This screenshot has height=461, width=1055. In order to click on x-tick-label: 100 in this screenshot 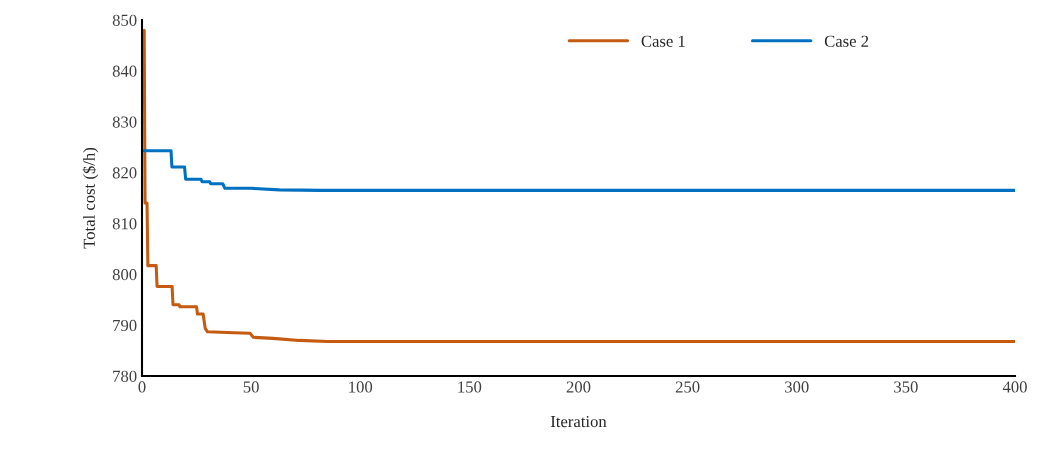, I will do `click(361, 387)`.